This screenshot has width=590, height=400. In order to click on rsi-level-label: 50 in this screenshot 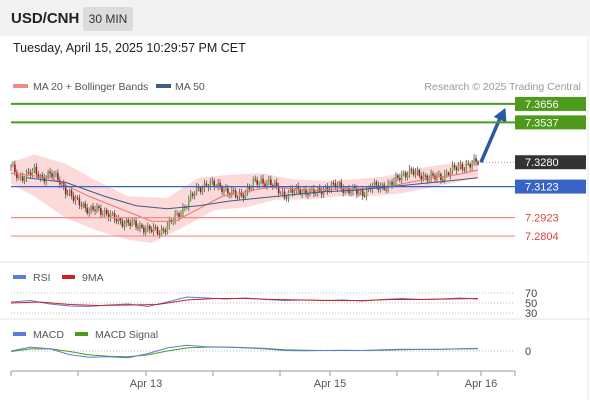, I will do `click(531, 304)`.